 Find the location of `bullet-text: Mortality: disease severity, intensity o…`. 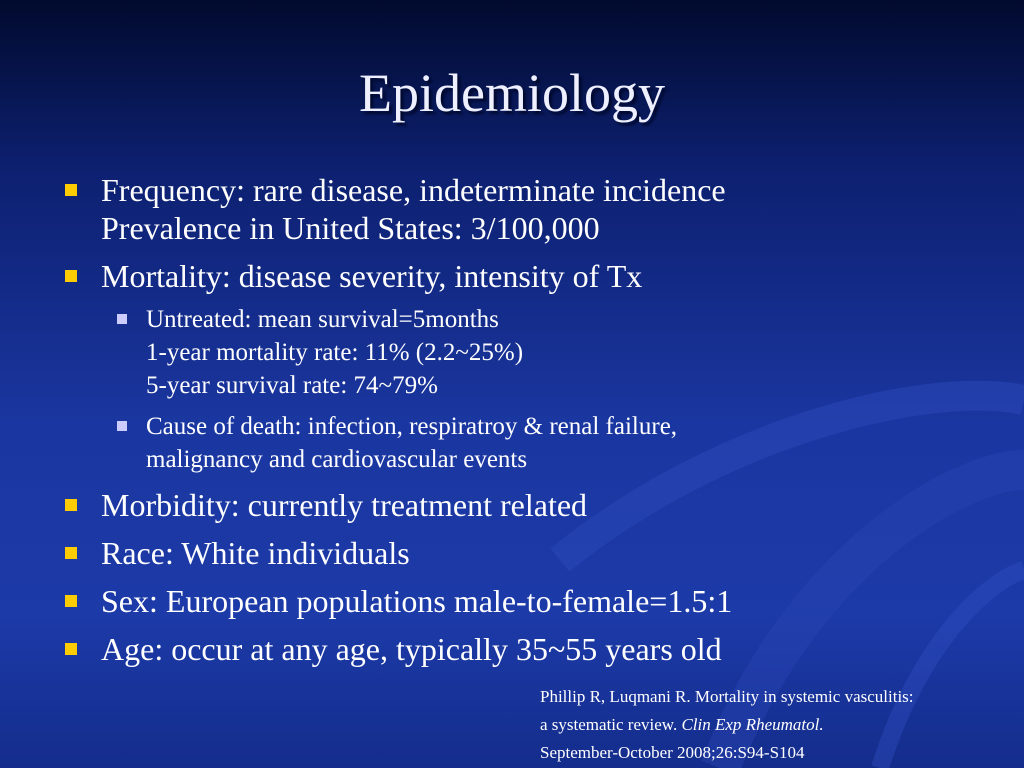

bullet-text: Mortality: disease severity, intensity o… is located at coordinates (372, 276).